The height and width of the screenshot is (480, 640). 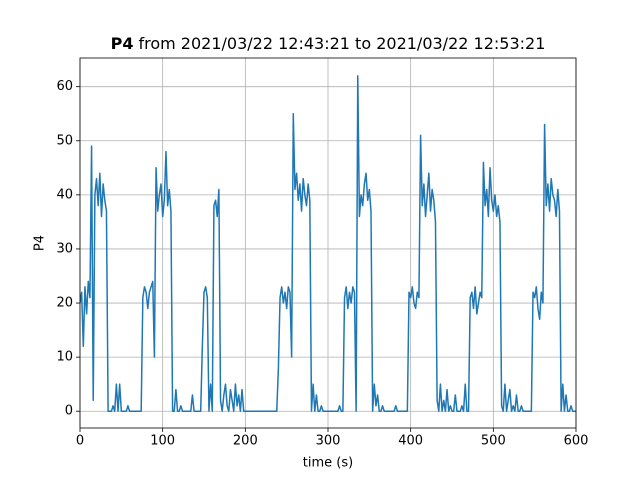 I want to click on x-tick-label: 200, so click(x=245, y=441).